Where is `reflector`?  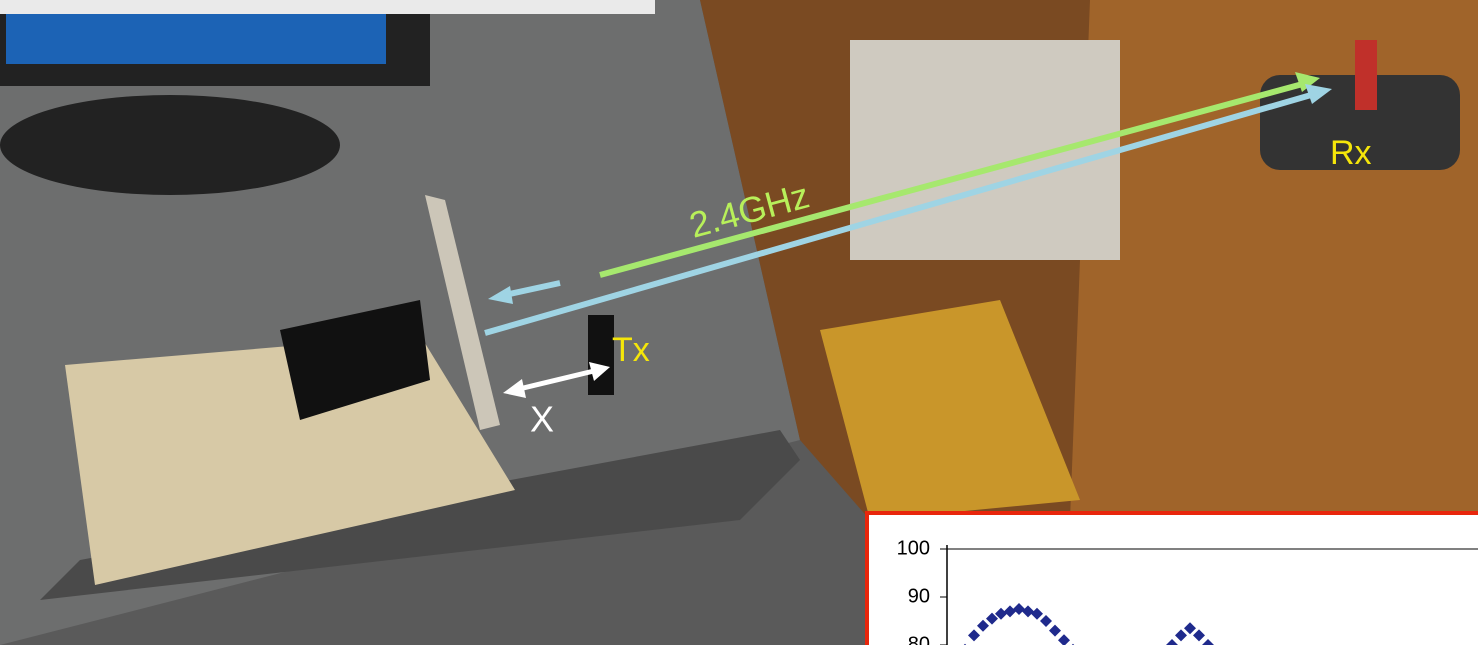
reflector is located at coordinates (462, 312).